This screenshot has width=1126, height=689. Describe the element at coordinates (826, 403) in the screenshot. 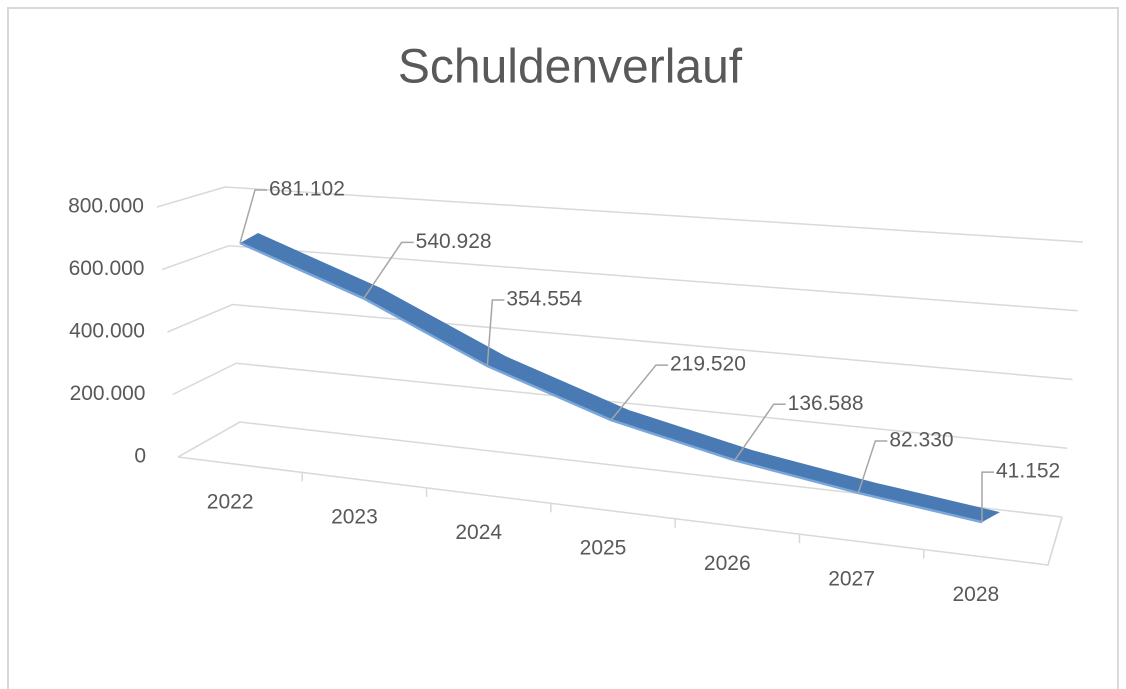

I see `data-label: 136.588` at that location.